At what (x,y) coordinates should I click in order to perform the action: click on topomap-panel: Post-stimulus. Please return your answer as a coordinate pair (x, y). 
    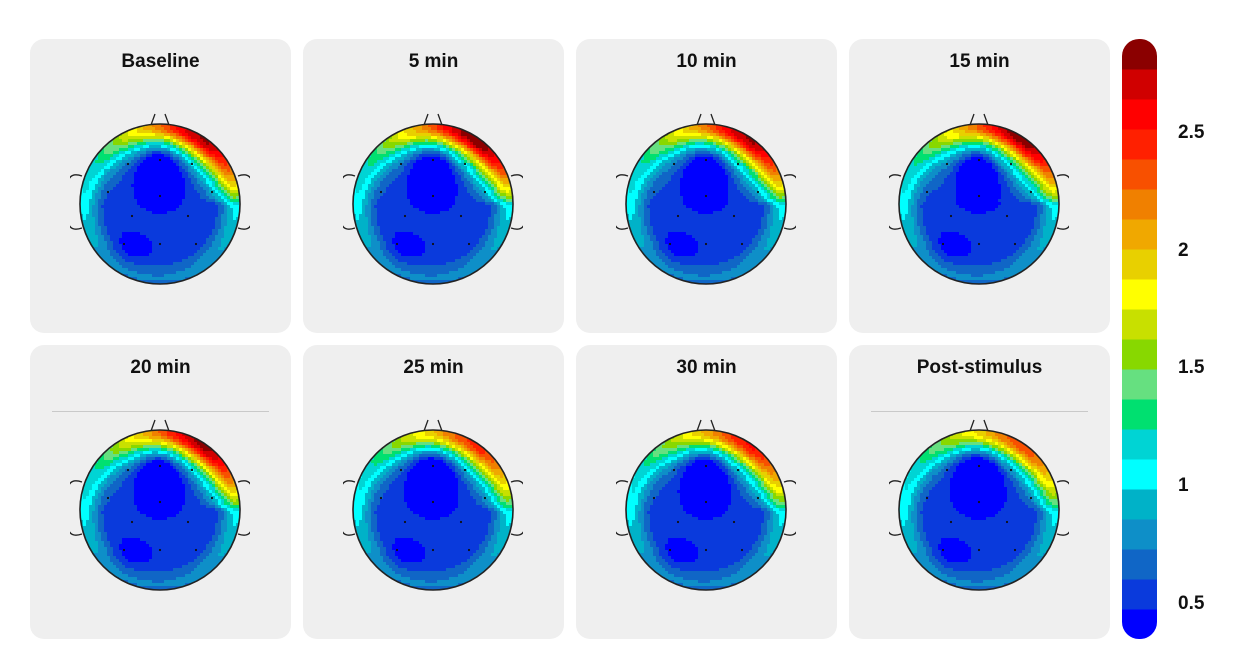
    Looking at the image, I should click on (979, 492).